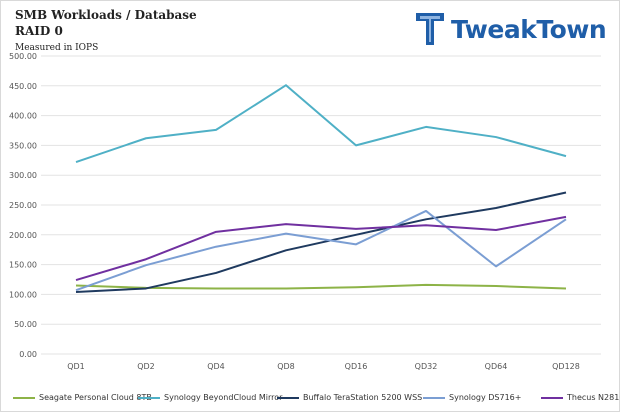  I want to click on x-tick-label: QD16, so click(356, 366).